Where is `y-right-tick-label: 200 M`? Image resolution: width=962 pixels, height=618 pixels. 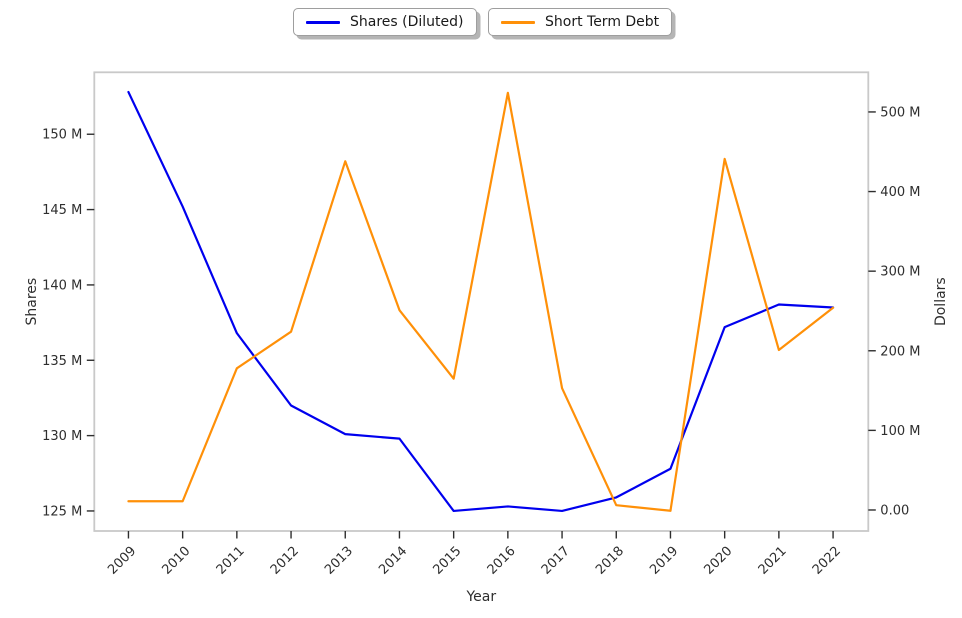
y-right-tick-label: 200 M is located at coordinates (900, 351).